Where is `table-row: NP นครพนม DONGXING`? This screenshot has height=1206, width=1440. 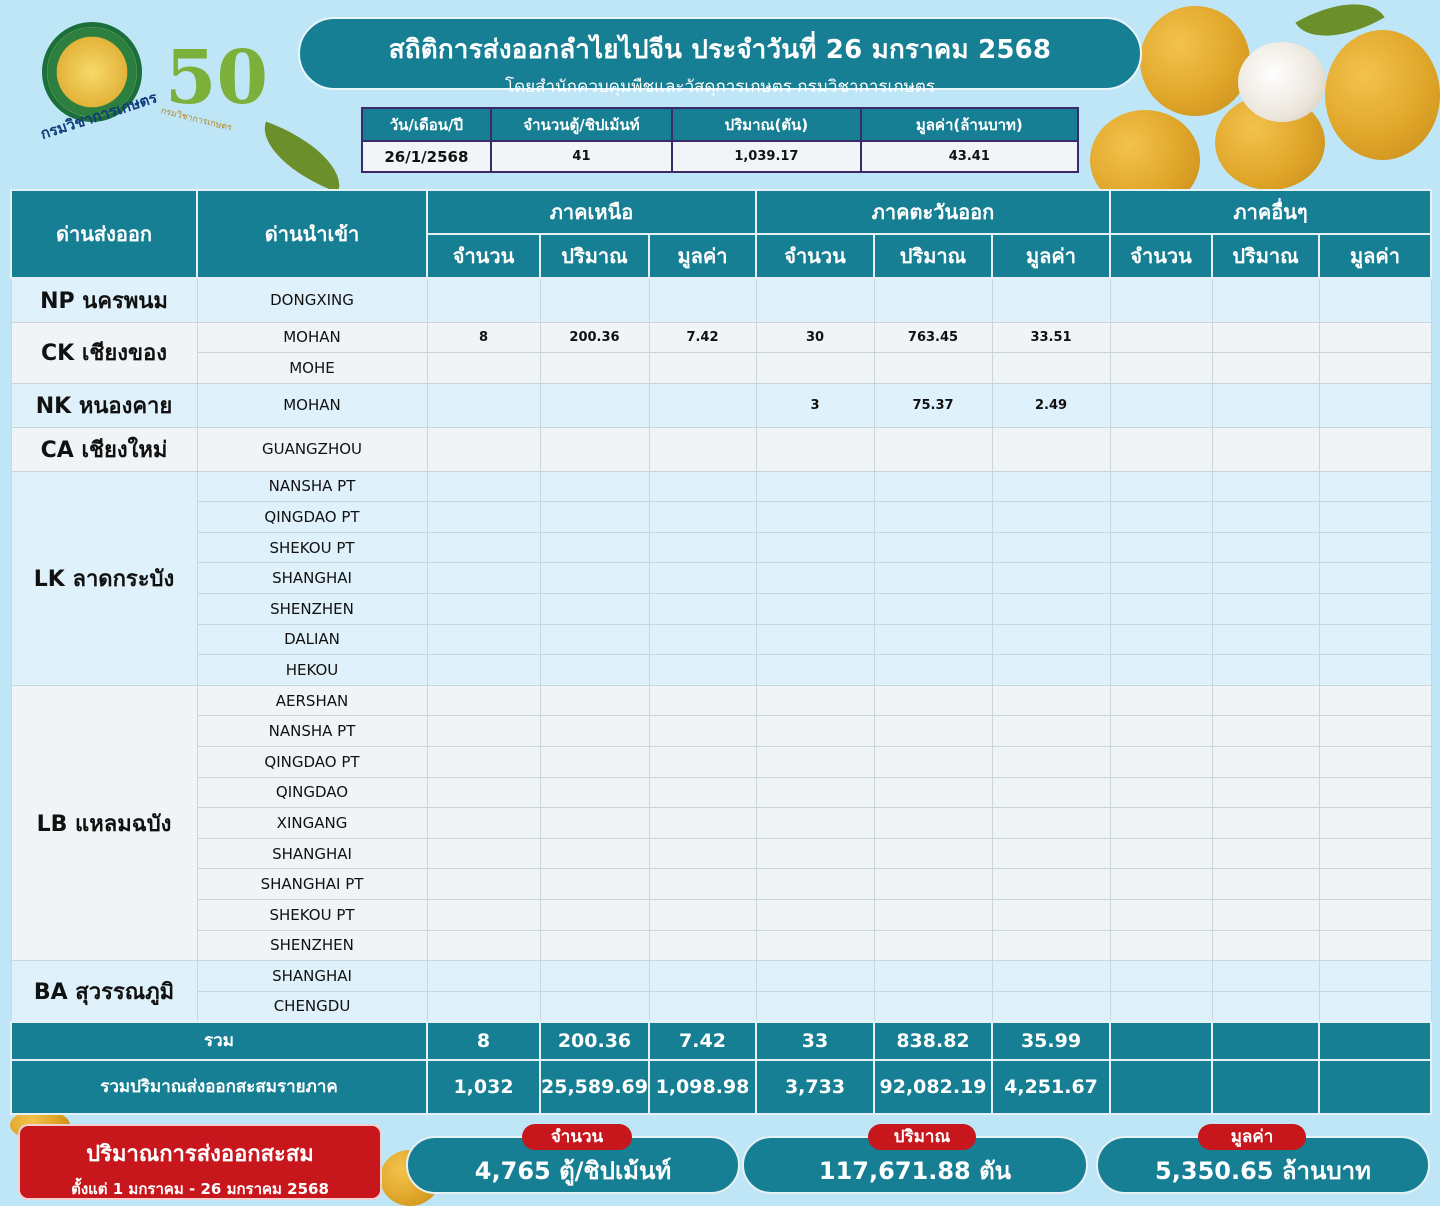
table-row: NP นครพนม DONGXING is located at coordinates (721, 300).